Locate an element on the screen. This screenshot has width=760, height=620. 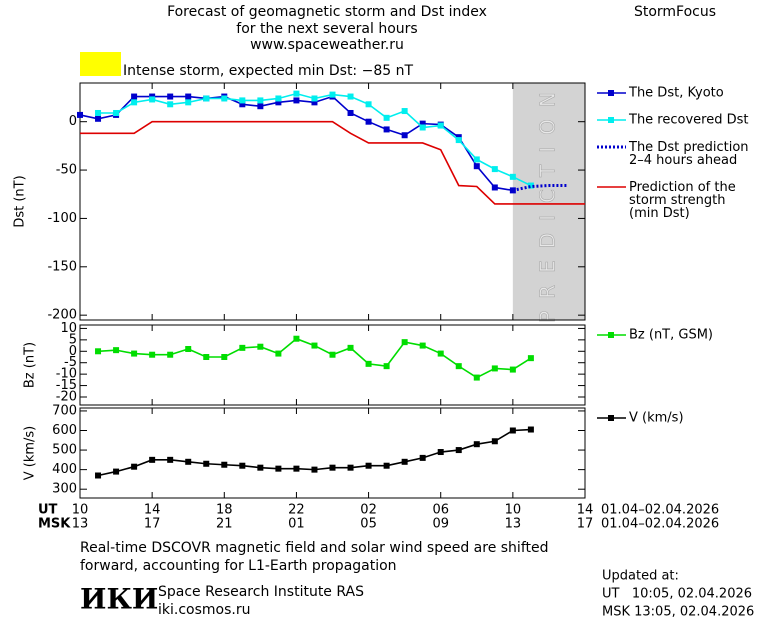
prediction-zone is located at coordinates (548, 201).